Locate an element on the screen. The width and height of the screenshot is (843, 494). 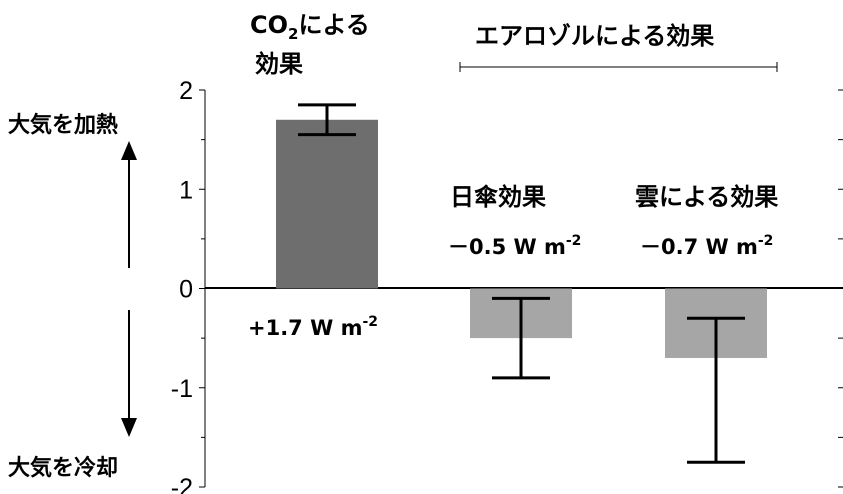
aerosol-group-label: エアロゾルによる効果 is located at coordinates (594, 36).